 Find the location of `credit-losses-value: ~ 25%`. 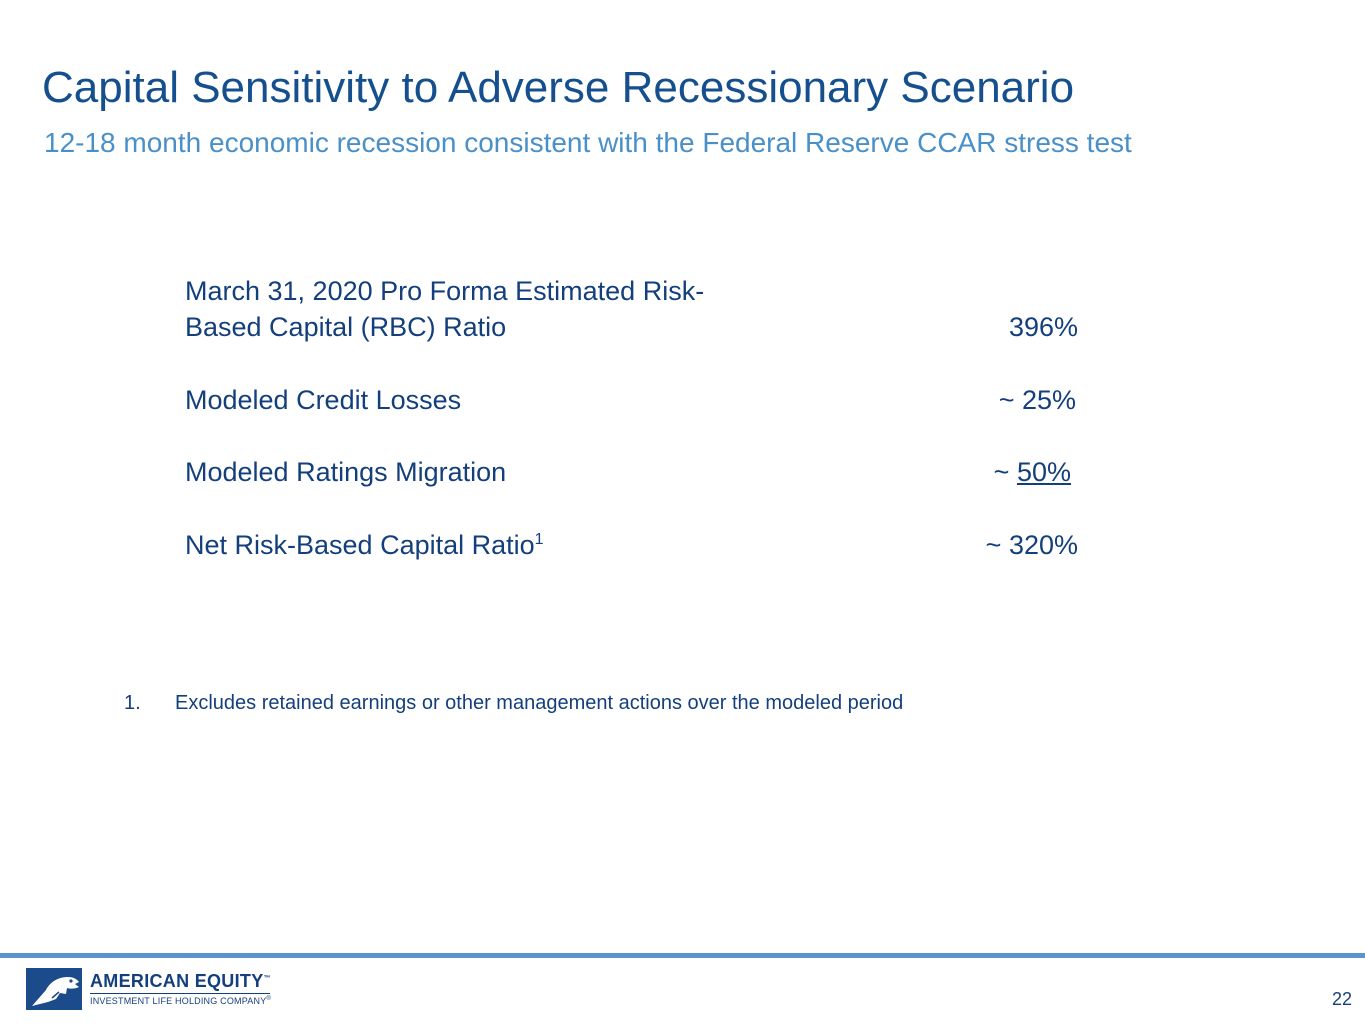

credit-losses-value: ~ 25% is located at coordinates (1037, 400).